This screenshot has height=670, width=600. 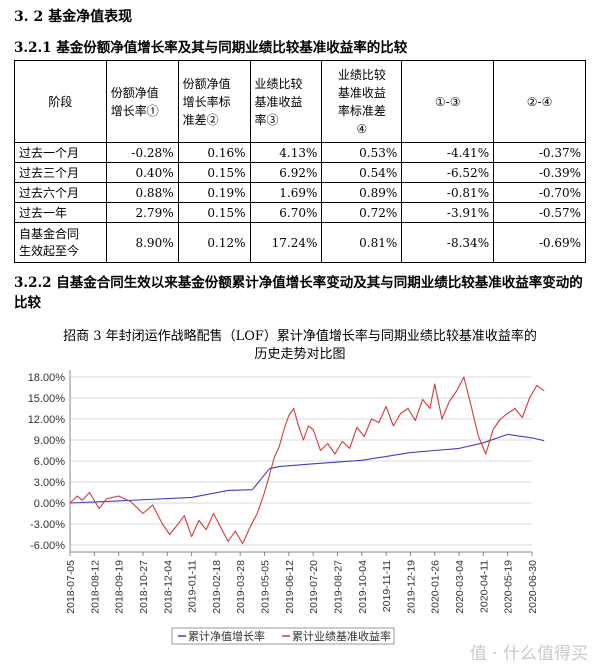 What do you see at coordinates (436, 587) in the screenshot?
I see `x-tick-label: 2020-01-26` at bounding box center [436, 587].